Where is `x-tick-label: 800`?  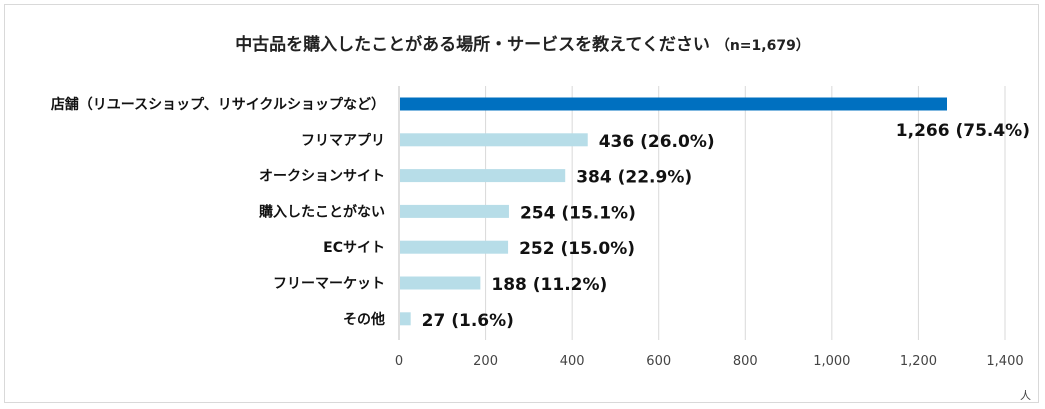
x-tick-label: 800 is located at coordinates (745, 361).